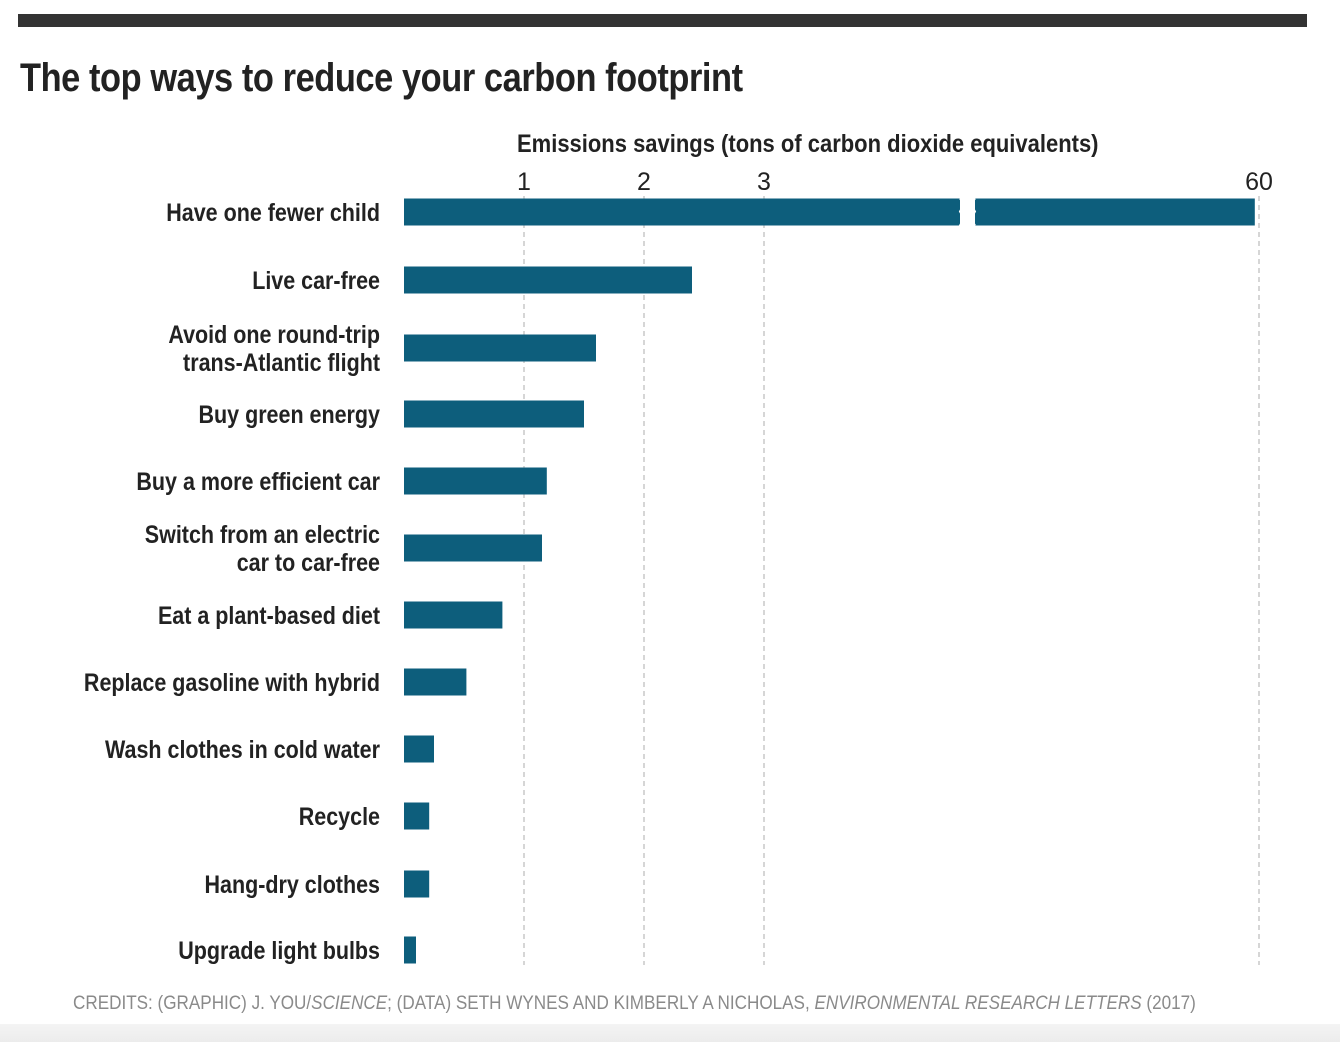 The height and width of the screenshot is (1042, 1340). What do you see at coordinates (978, 1003) in the screenshot?
I see `credits-journal: ENVIRONMENTAL RESEARCH LETTERS` at bounding box center [978, 1003].